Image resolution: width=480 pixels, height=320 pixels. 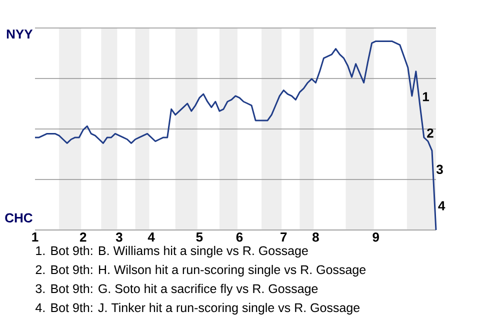 I want to click on x-tick-label: 7, so click(x=283, y=237).